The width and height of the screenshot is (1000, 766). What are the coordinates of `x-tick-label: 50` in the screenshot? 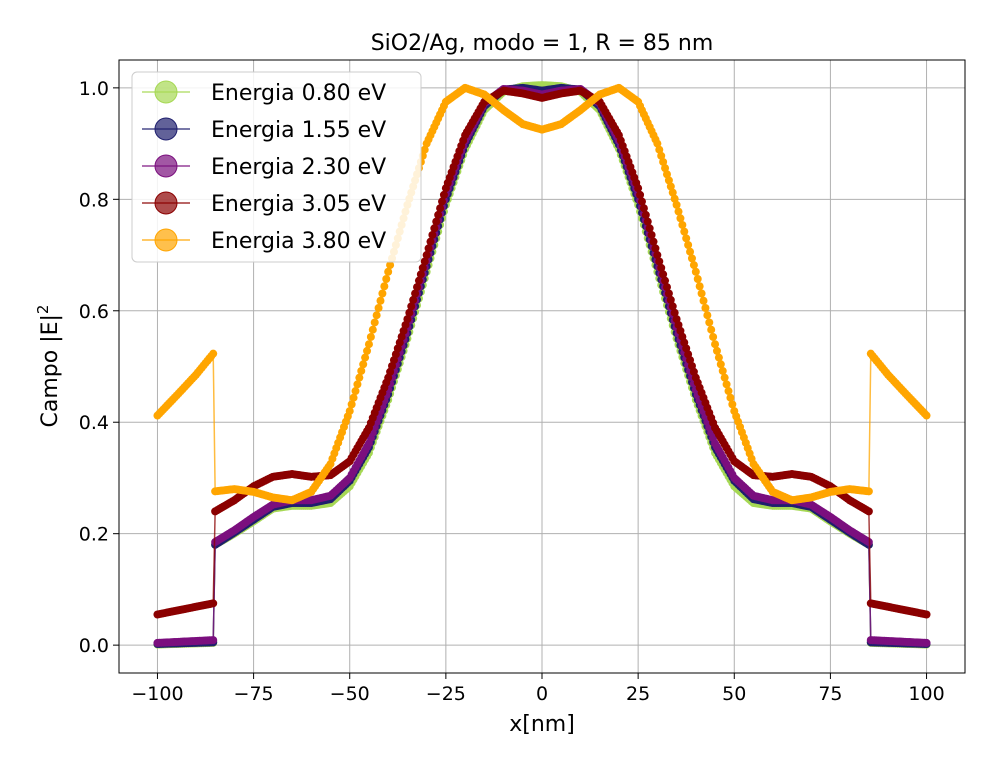 It's located at (734, 694).